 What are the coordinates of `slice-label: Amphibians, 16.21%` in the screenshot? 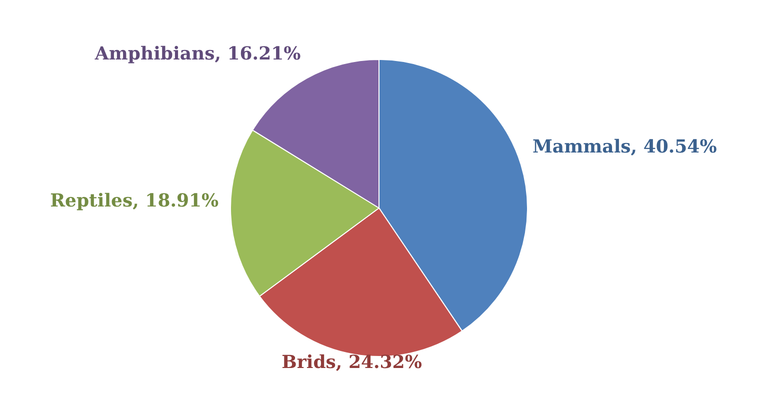 It's located at (197, 54).